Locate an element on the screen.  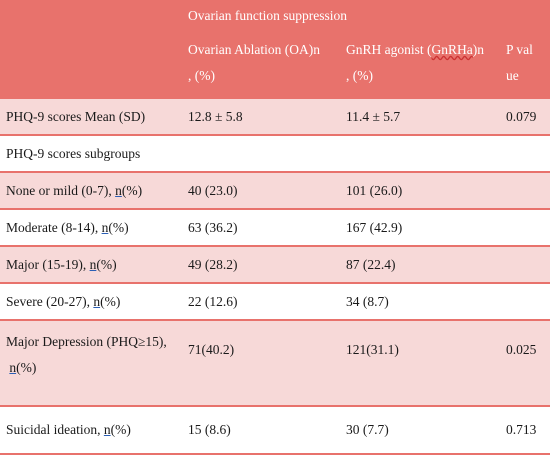
table-row: Severe (20-27), n(%) 22 (12.6) 34 (8.7) is located at coordinates (275, 301).